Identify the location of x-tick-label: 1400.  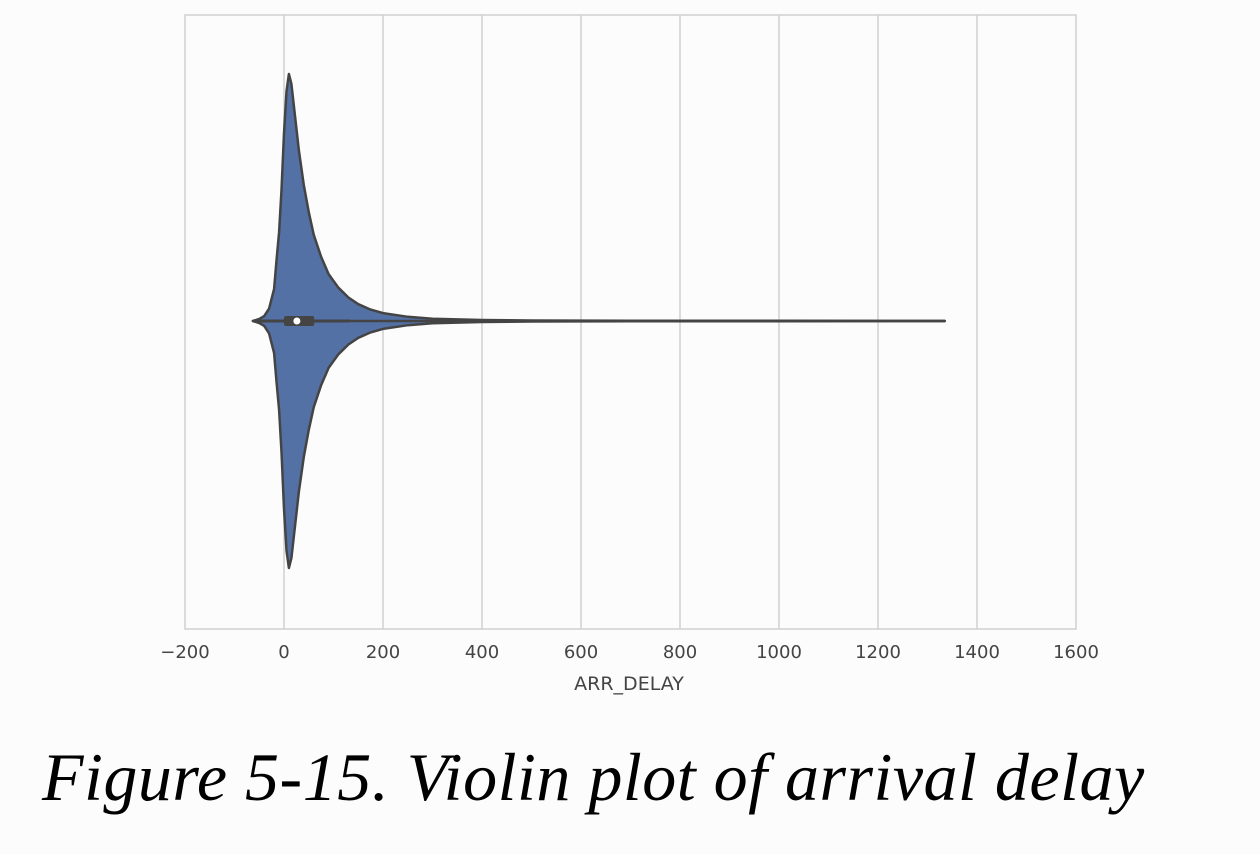
(977, 652).